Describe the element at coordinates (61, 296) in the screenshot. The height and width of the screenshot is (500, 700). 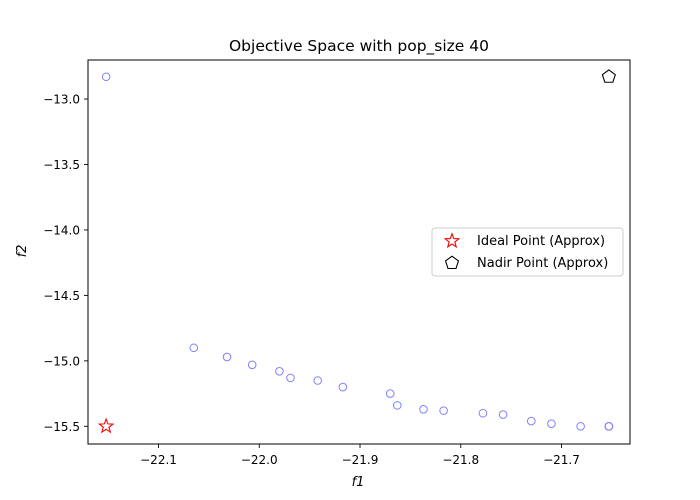
I see `y-tick-label: −14.5` at that location.